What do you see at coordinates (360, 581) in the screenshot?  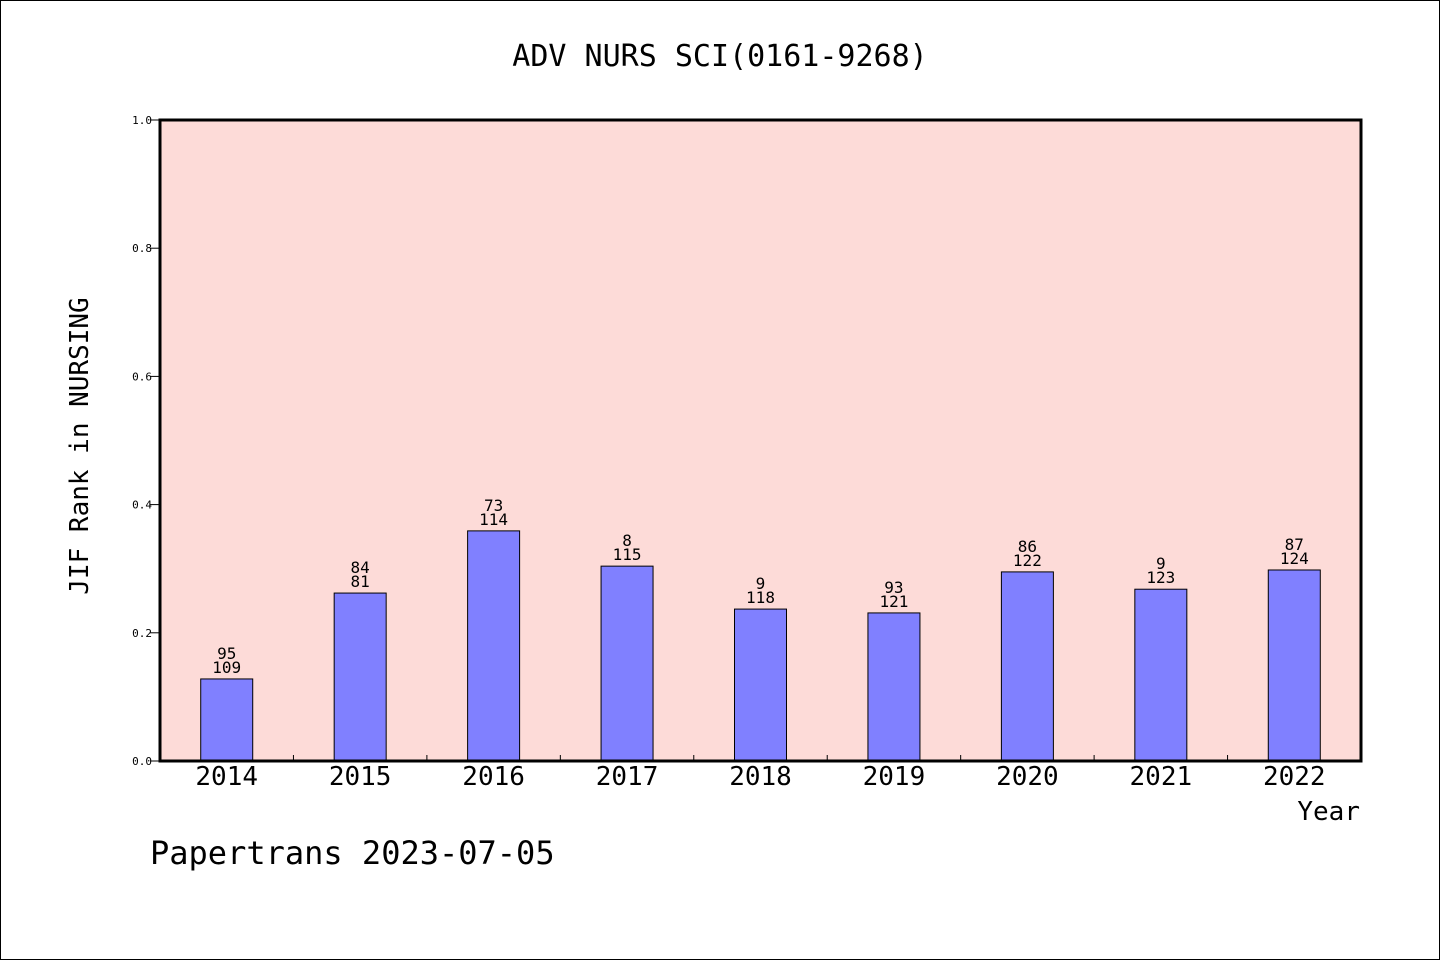 I see `bar-label-bottom-2015: 81` at bounding box center [360, 581].